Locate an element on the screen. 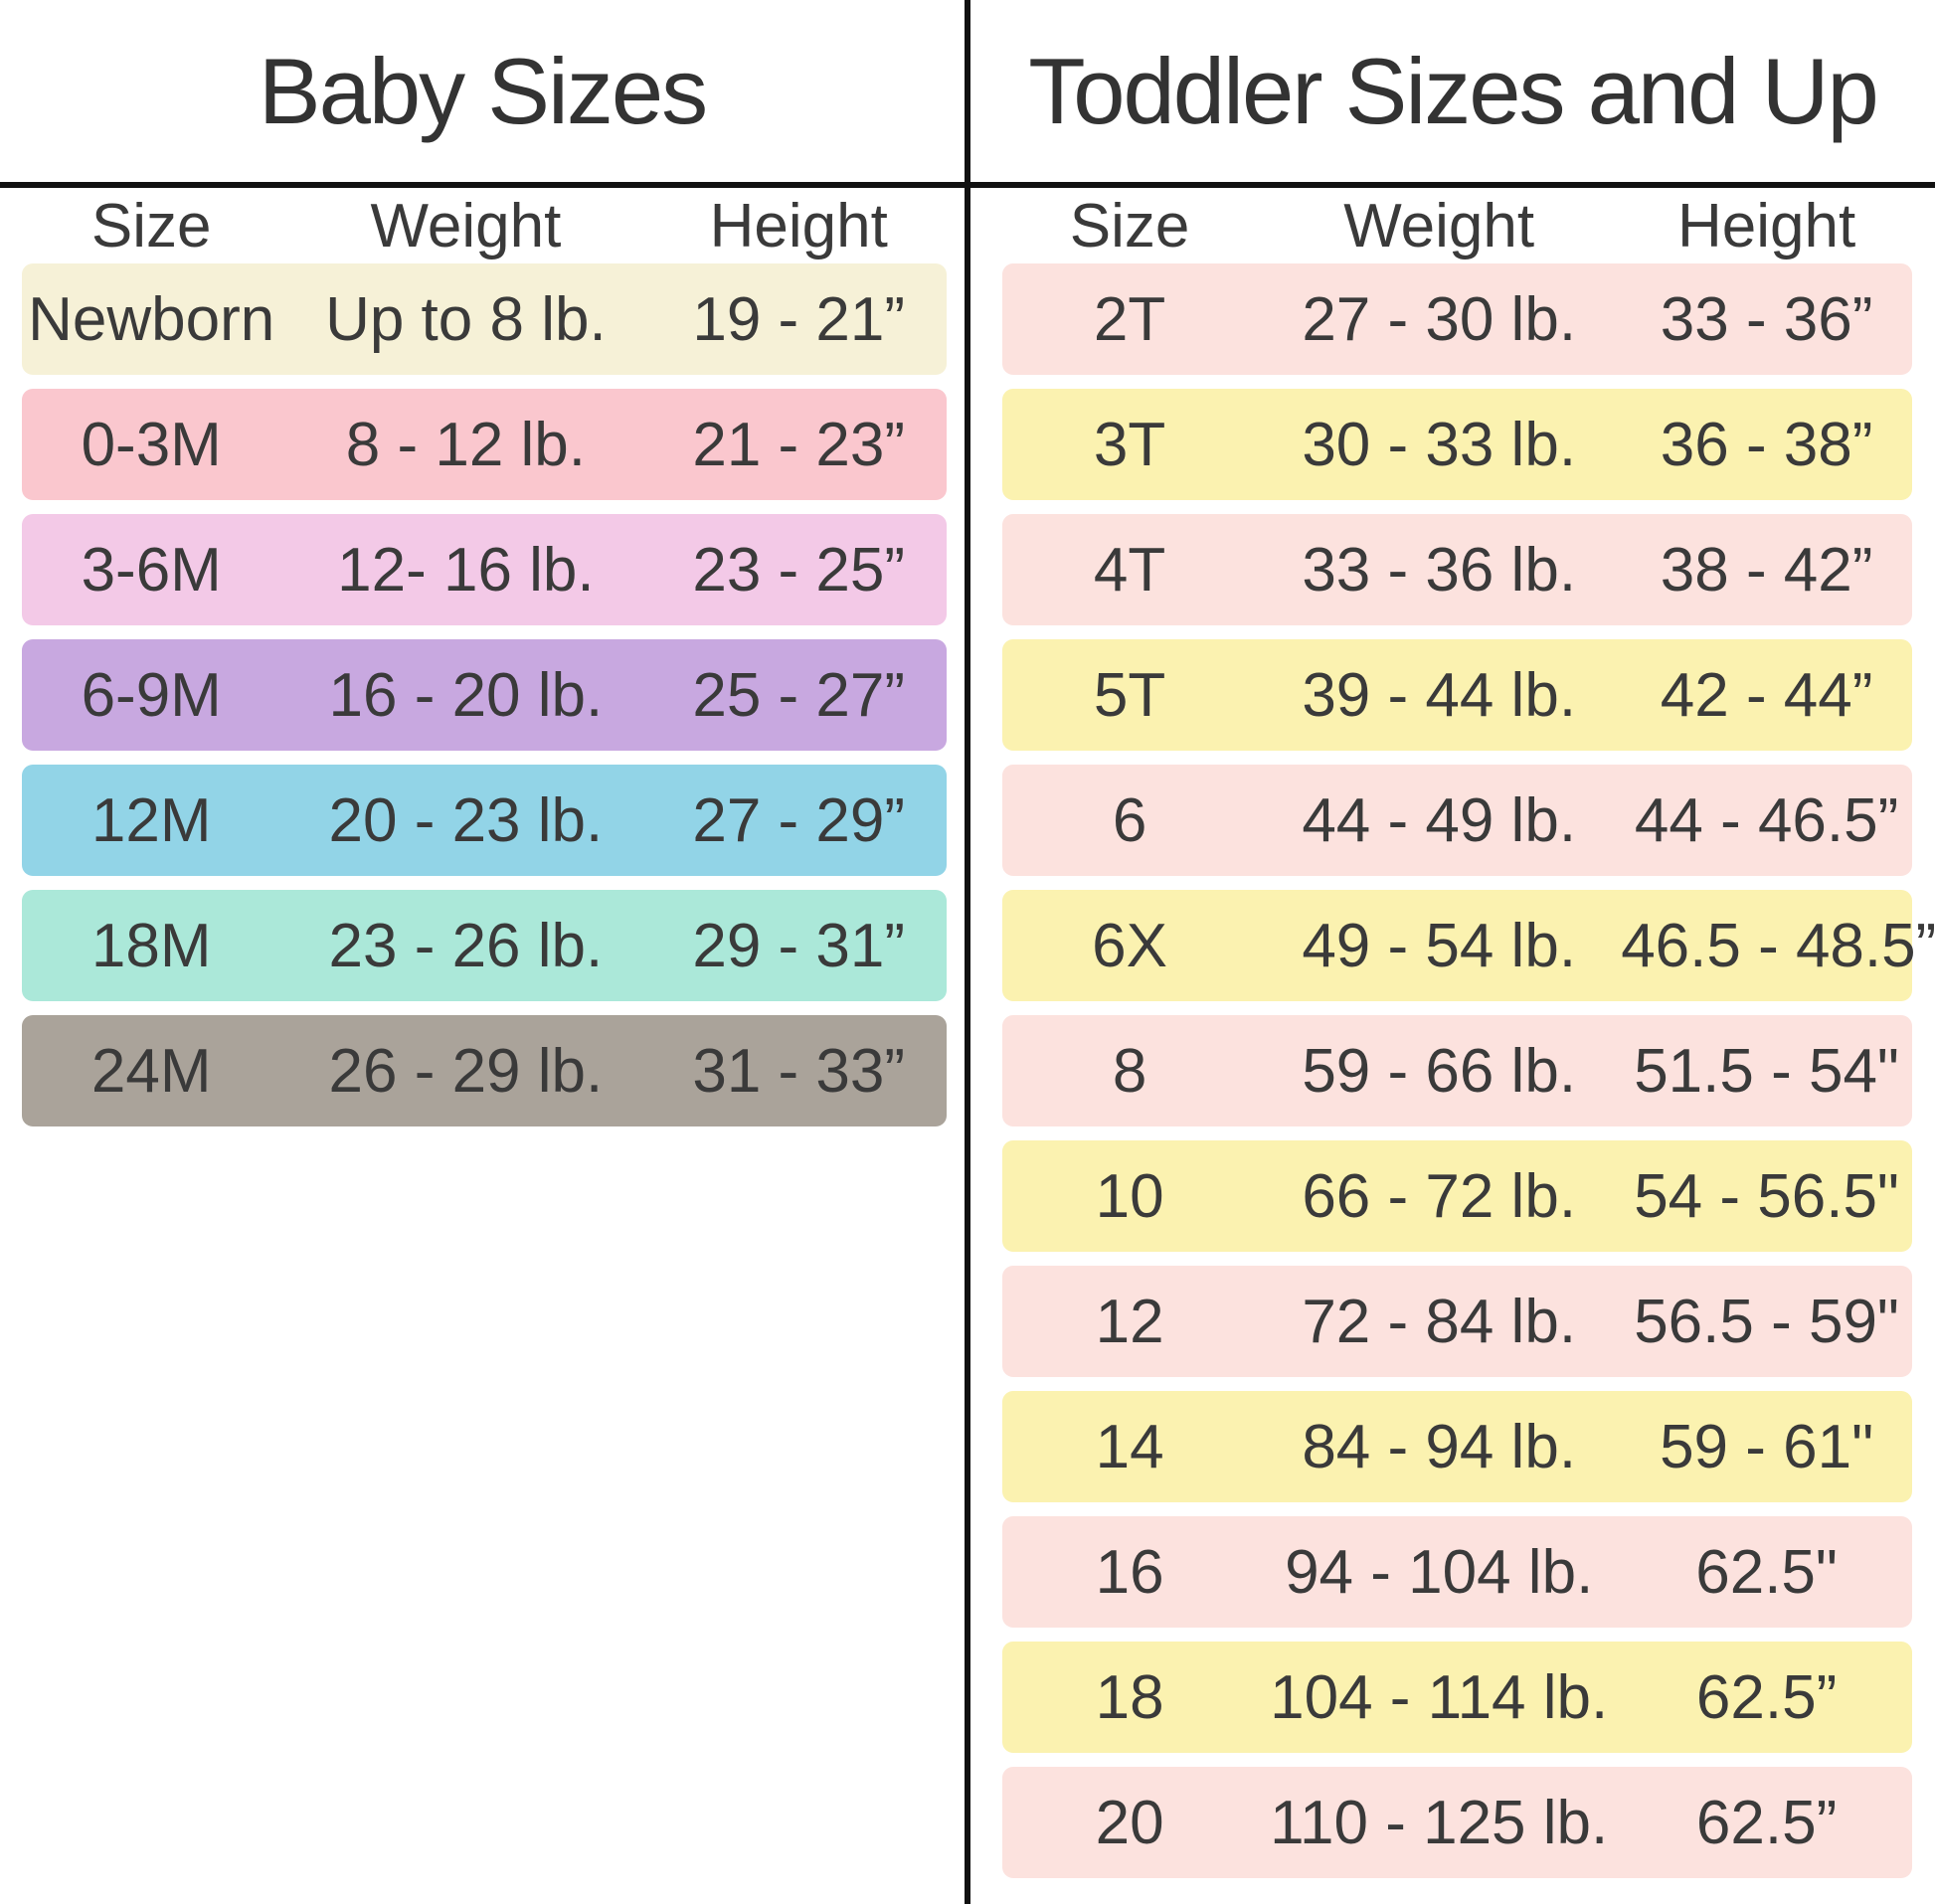  weight-cell: 59 - 66 lb. is located at coordinates (1439, 1071).